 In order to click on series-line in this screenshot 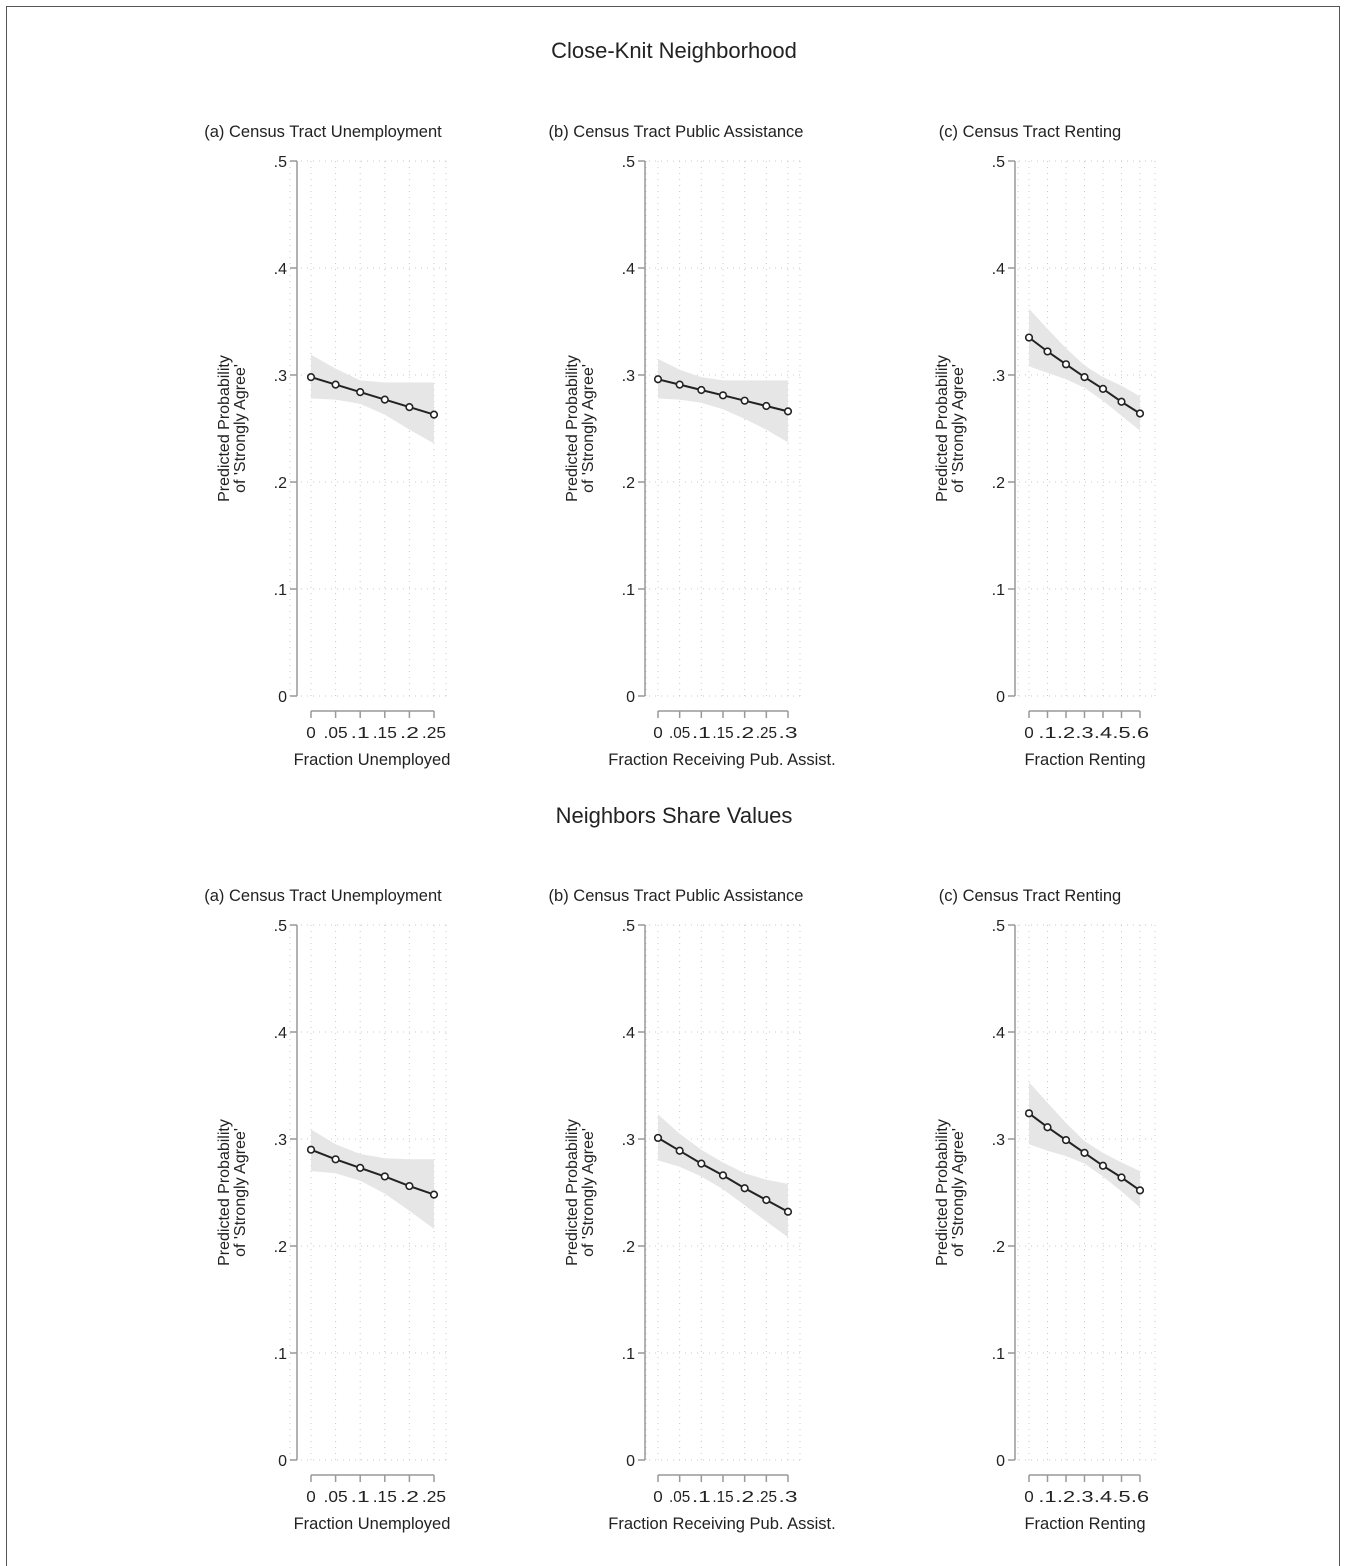, I will do `click(372, 1172)`.